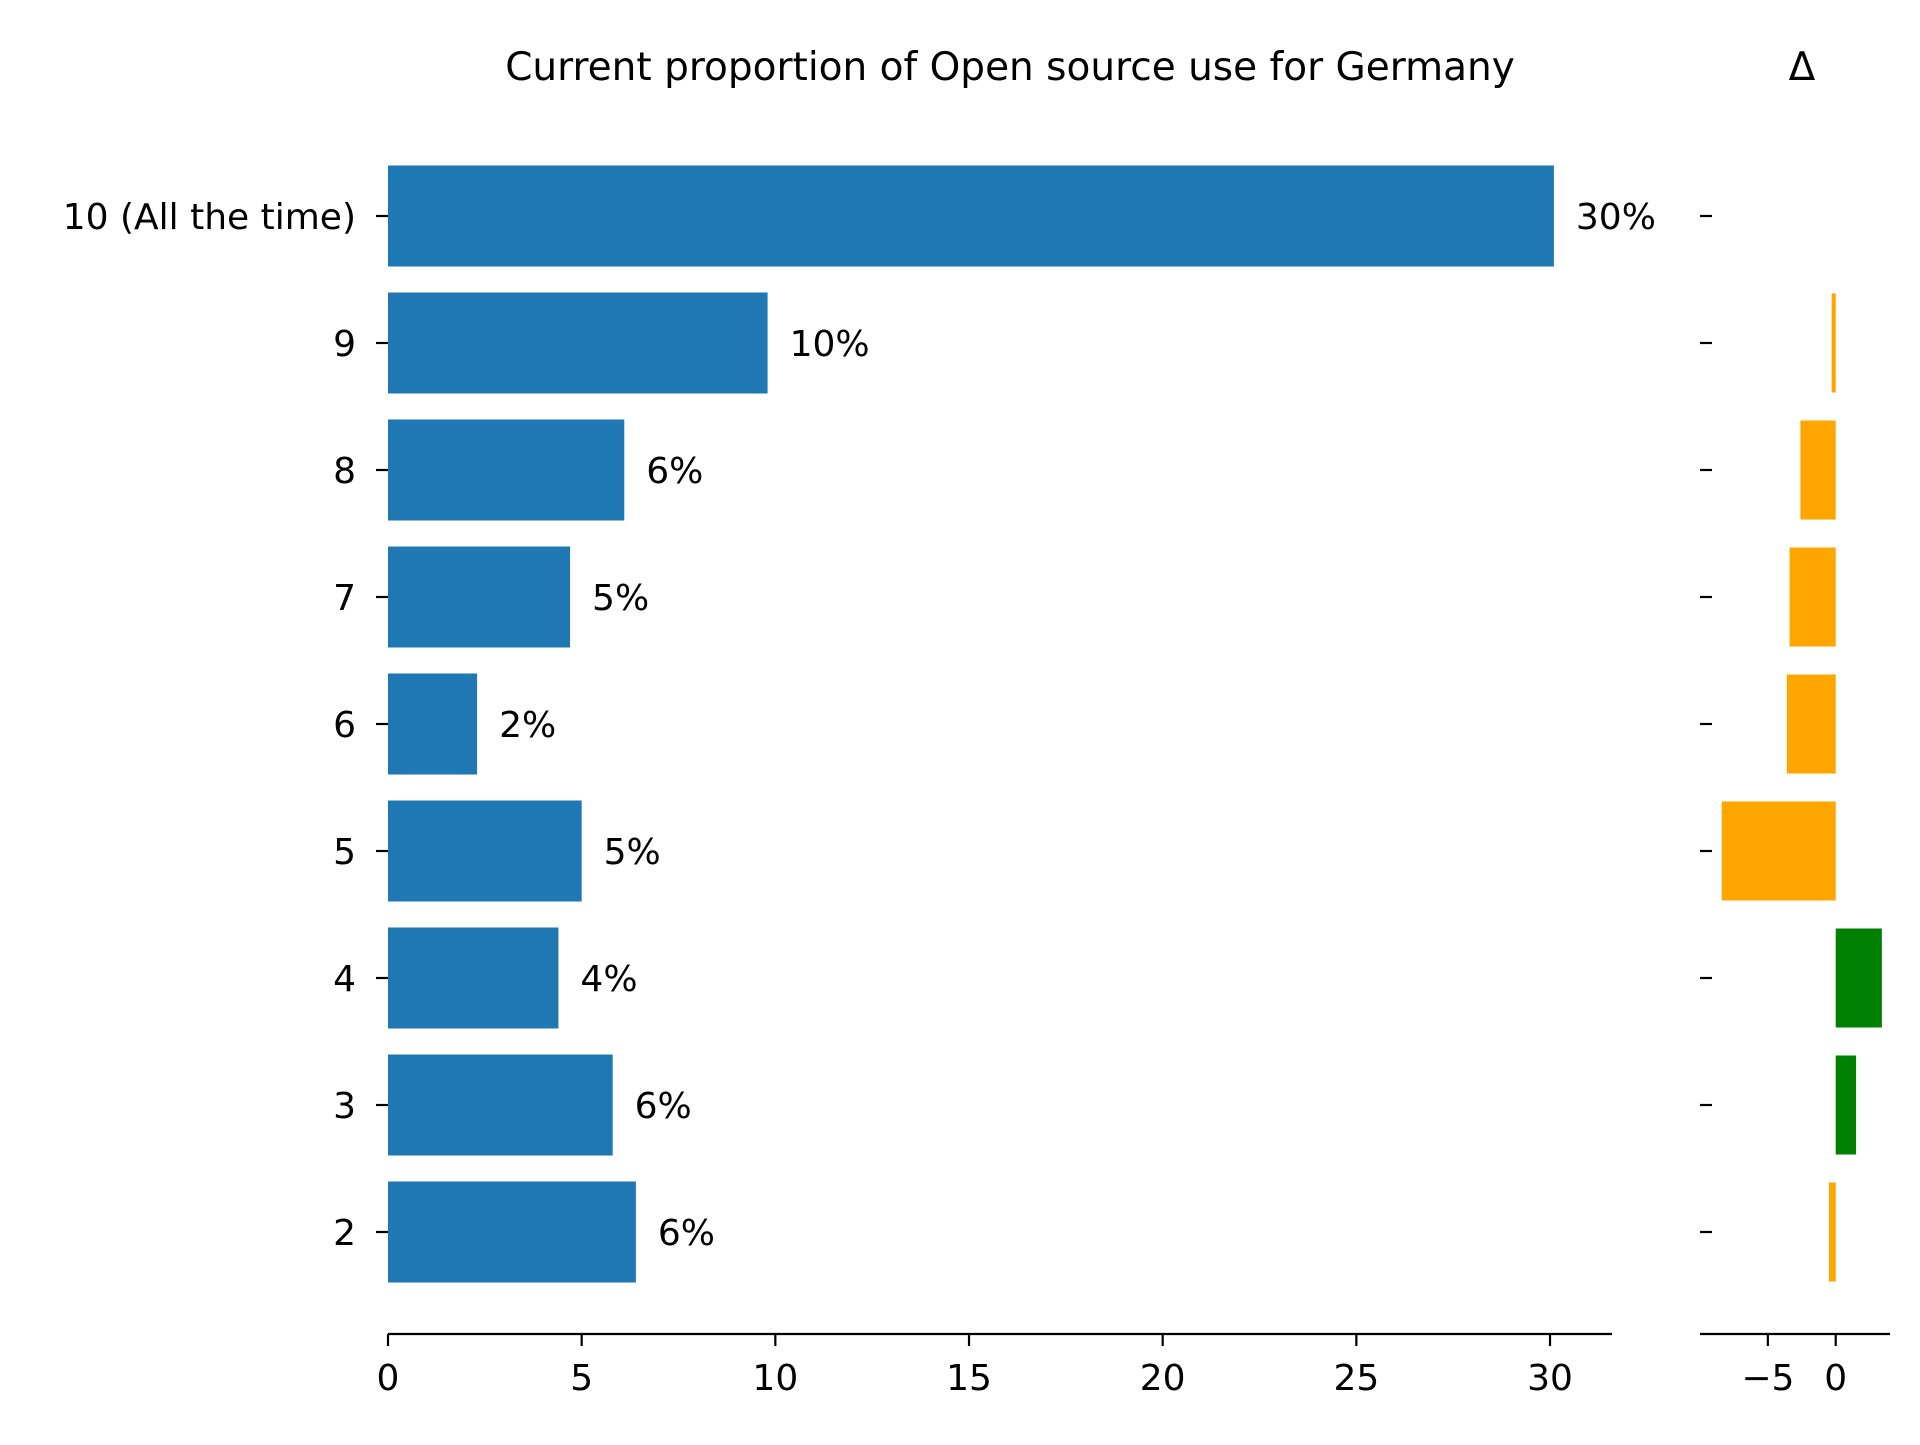  I want to click on category-label: 9, so click(344, 344).